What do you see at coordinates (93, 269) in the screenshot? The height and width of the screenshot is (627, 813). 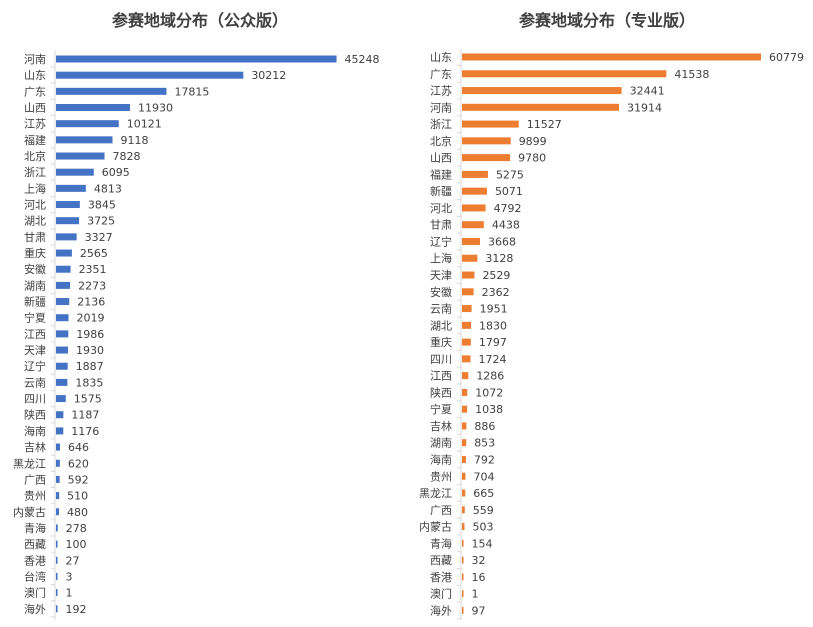 I see `value-label: 2351` at bounding box center [93, 269].